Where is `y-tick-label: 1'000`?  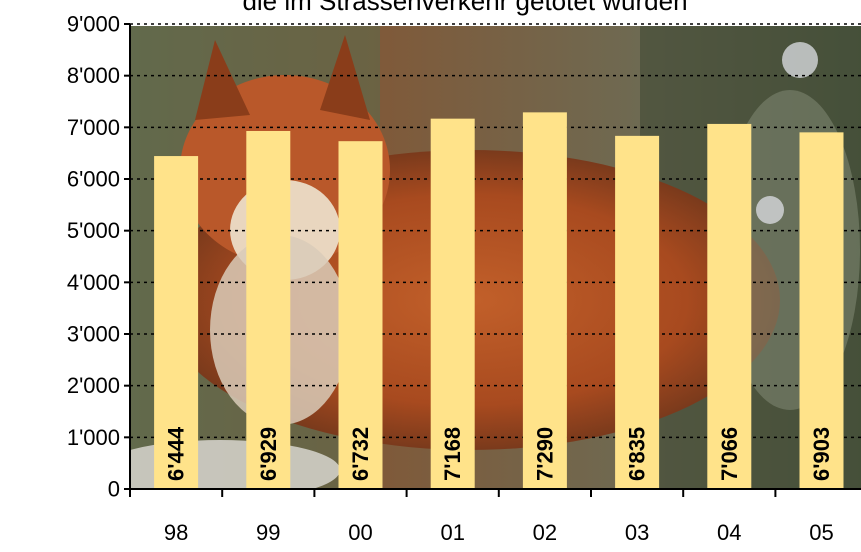
y-tick-label: 1'000 is located at coordinates (93, 437).